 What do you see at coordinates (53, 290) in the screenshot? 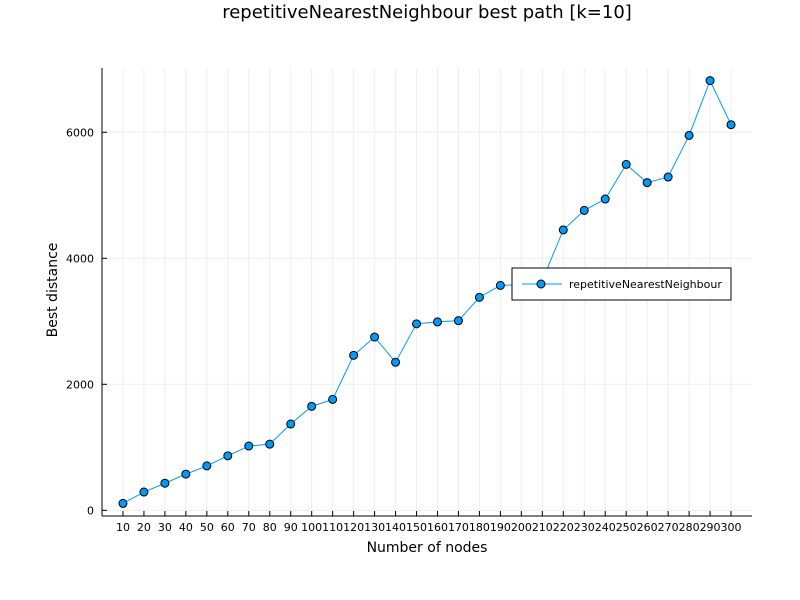
I see `y-axis-label: Best distance` at bounding box center [53, 290].